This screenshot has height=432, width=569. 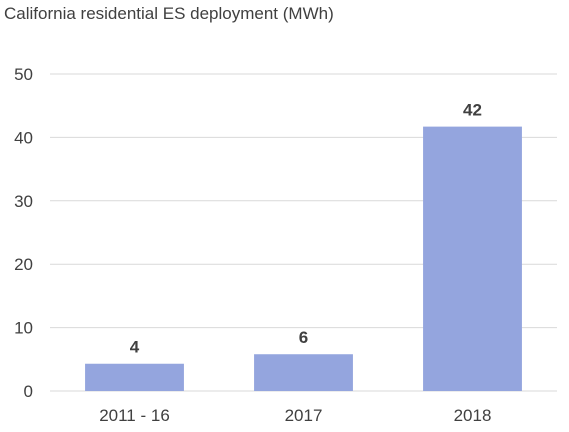 What do you see at coordinates (28, 391) in the screenshot?
I see `y-tick-label-0: 0` at bounding box center [28, 391].